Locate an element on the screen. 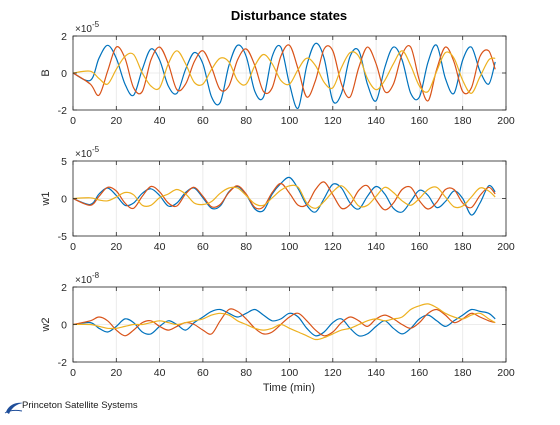  y-axis-label: w1 is located at coordinates (46, 198).